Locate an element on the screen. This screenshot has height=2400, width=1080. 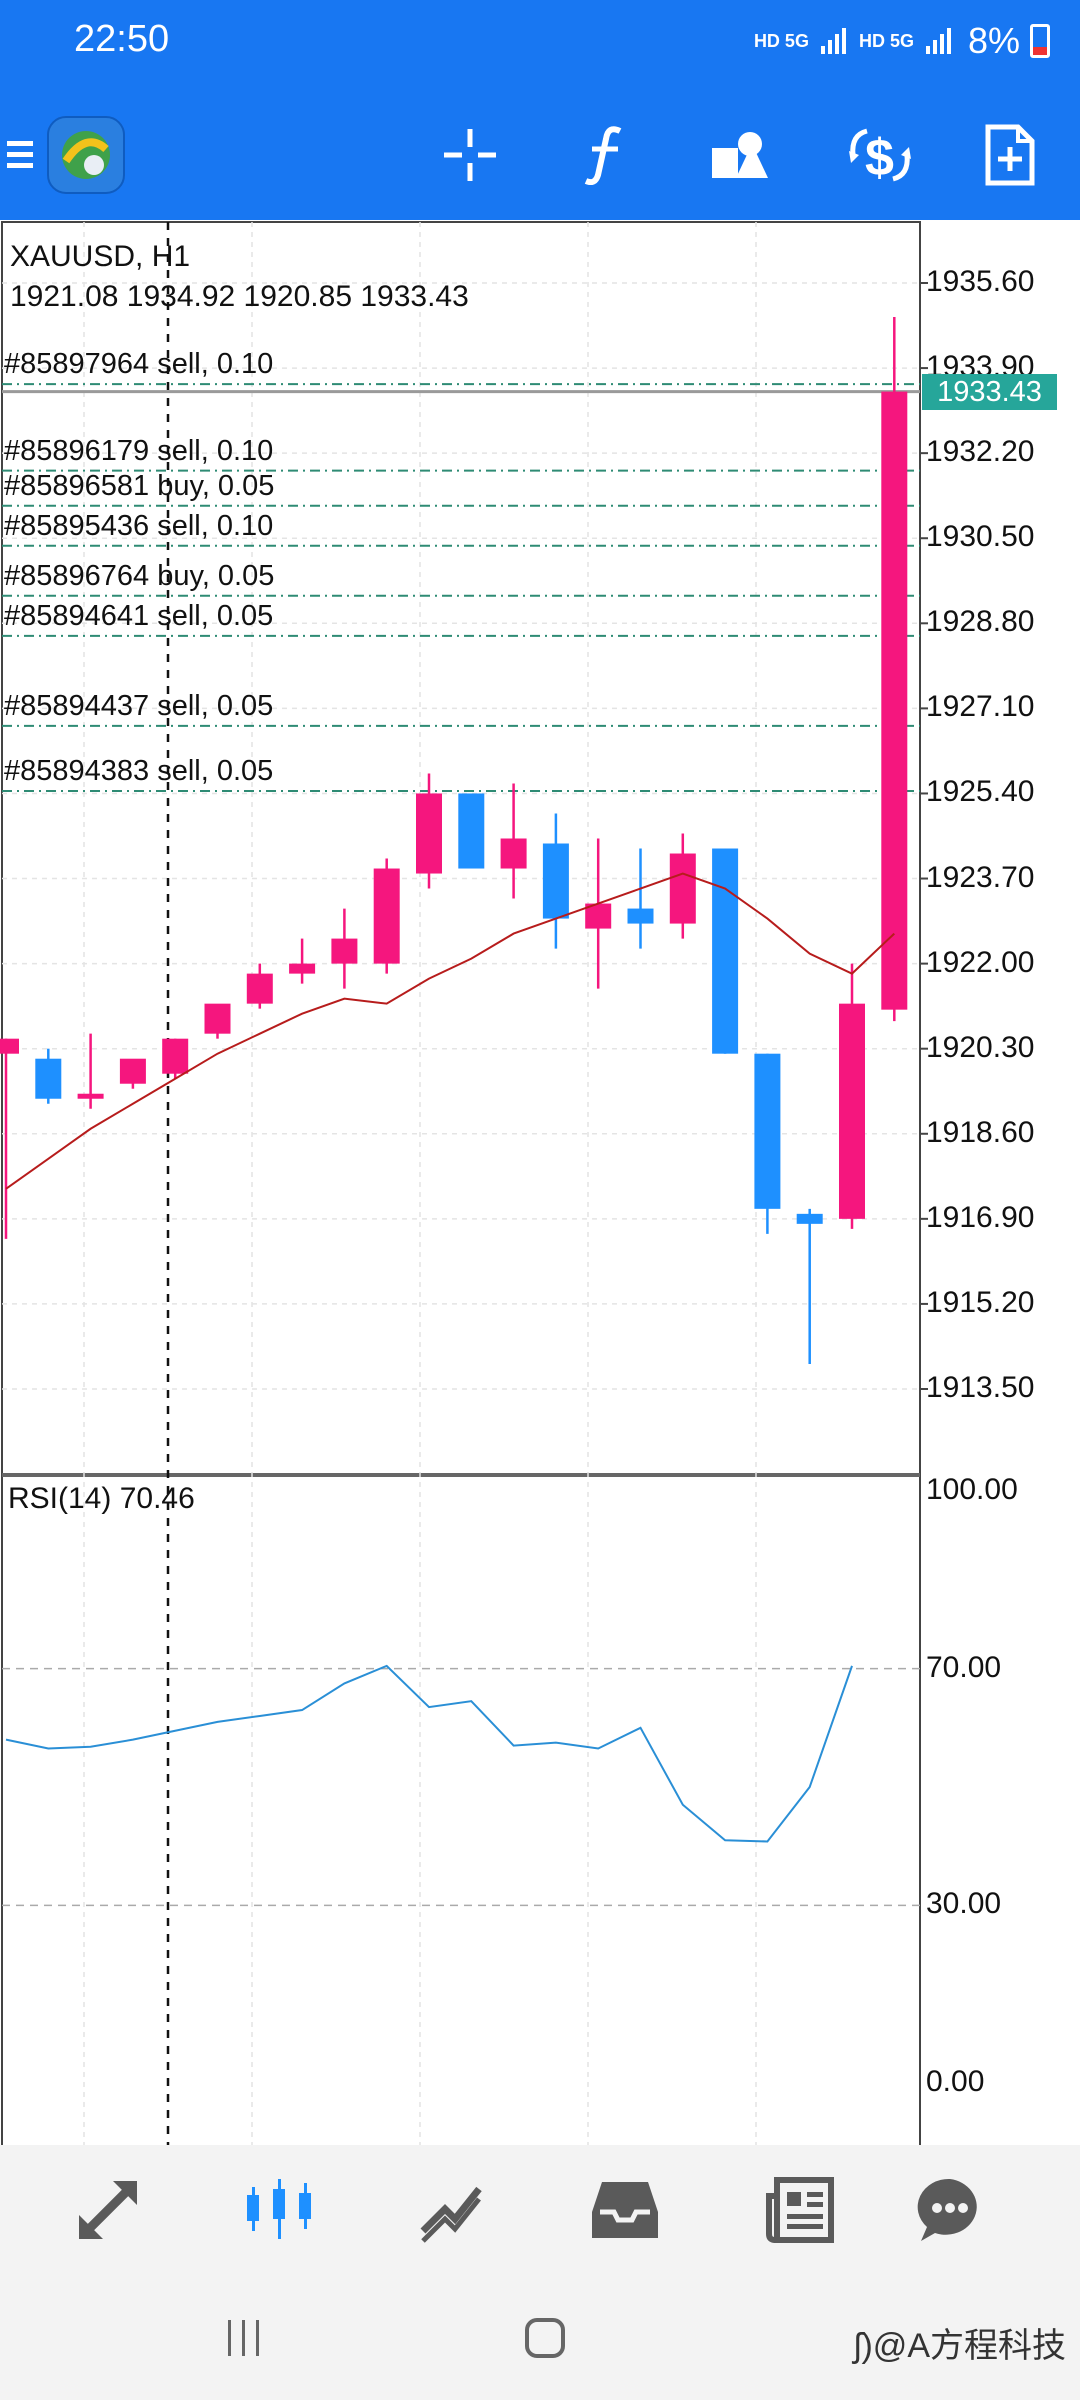
objects-icon is located at coordinates (740, 155).